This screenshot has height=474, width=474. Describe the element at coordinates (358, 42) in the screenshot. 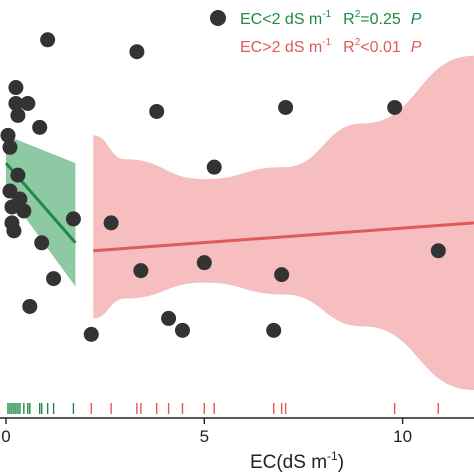

I see `legend-red-r2-sup: 2` at that location.